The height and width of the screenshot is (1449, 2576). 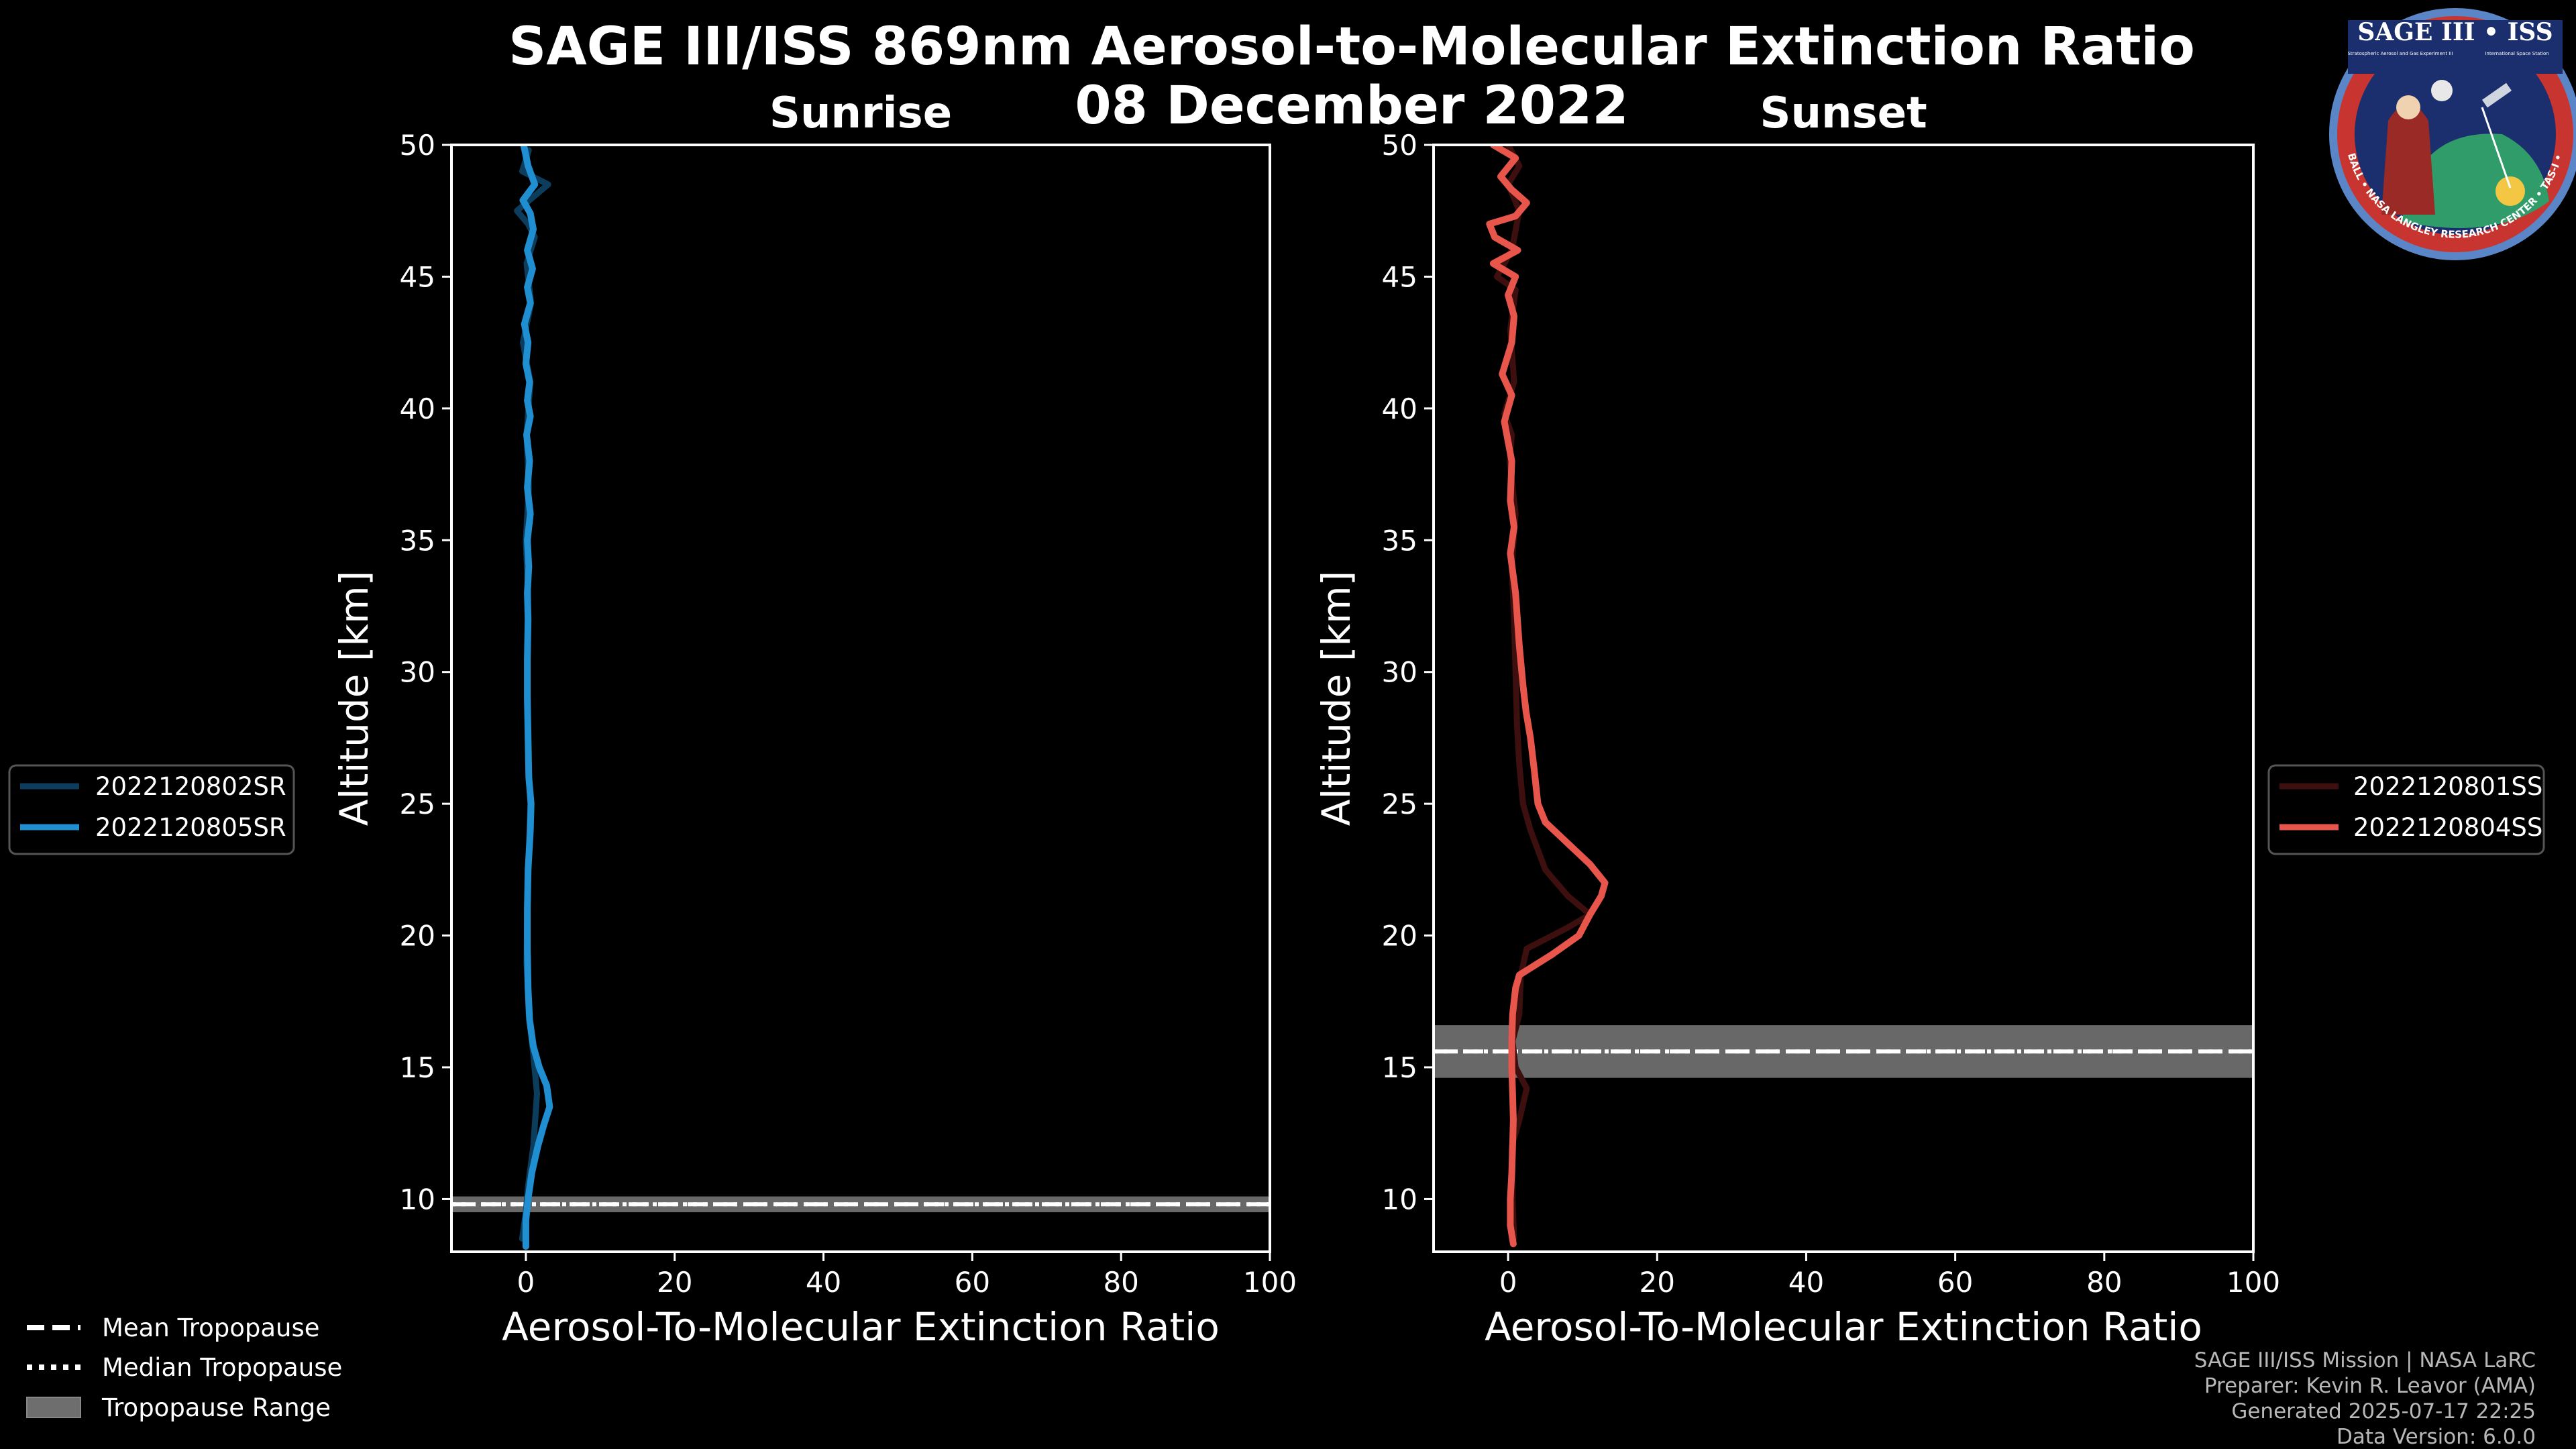 What do you see at coordinates (2383, 1411) in the screenshot?
I see `credit-generated: Generated 2025-07-17 22:25` at bounding box center [2383, 1411].